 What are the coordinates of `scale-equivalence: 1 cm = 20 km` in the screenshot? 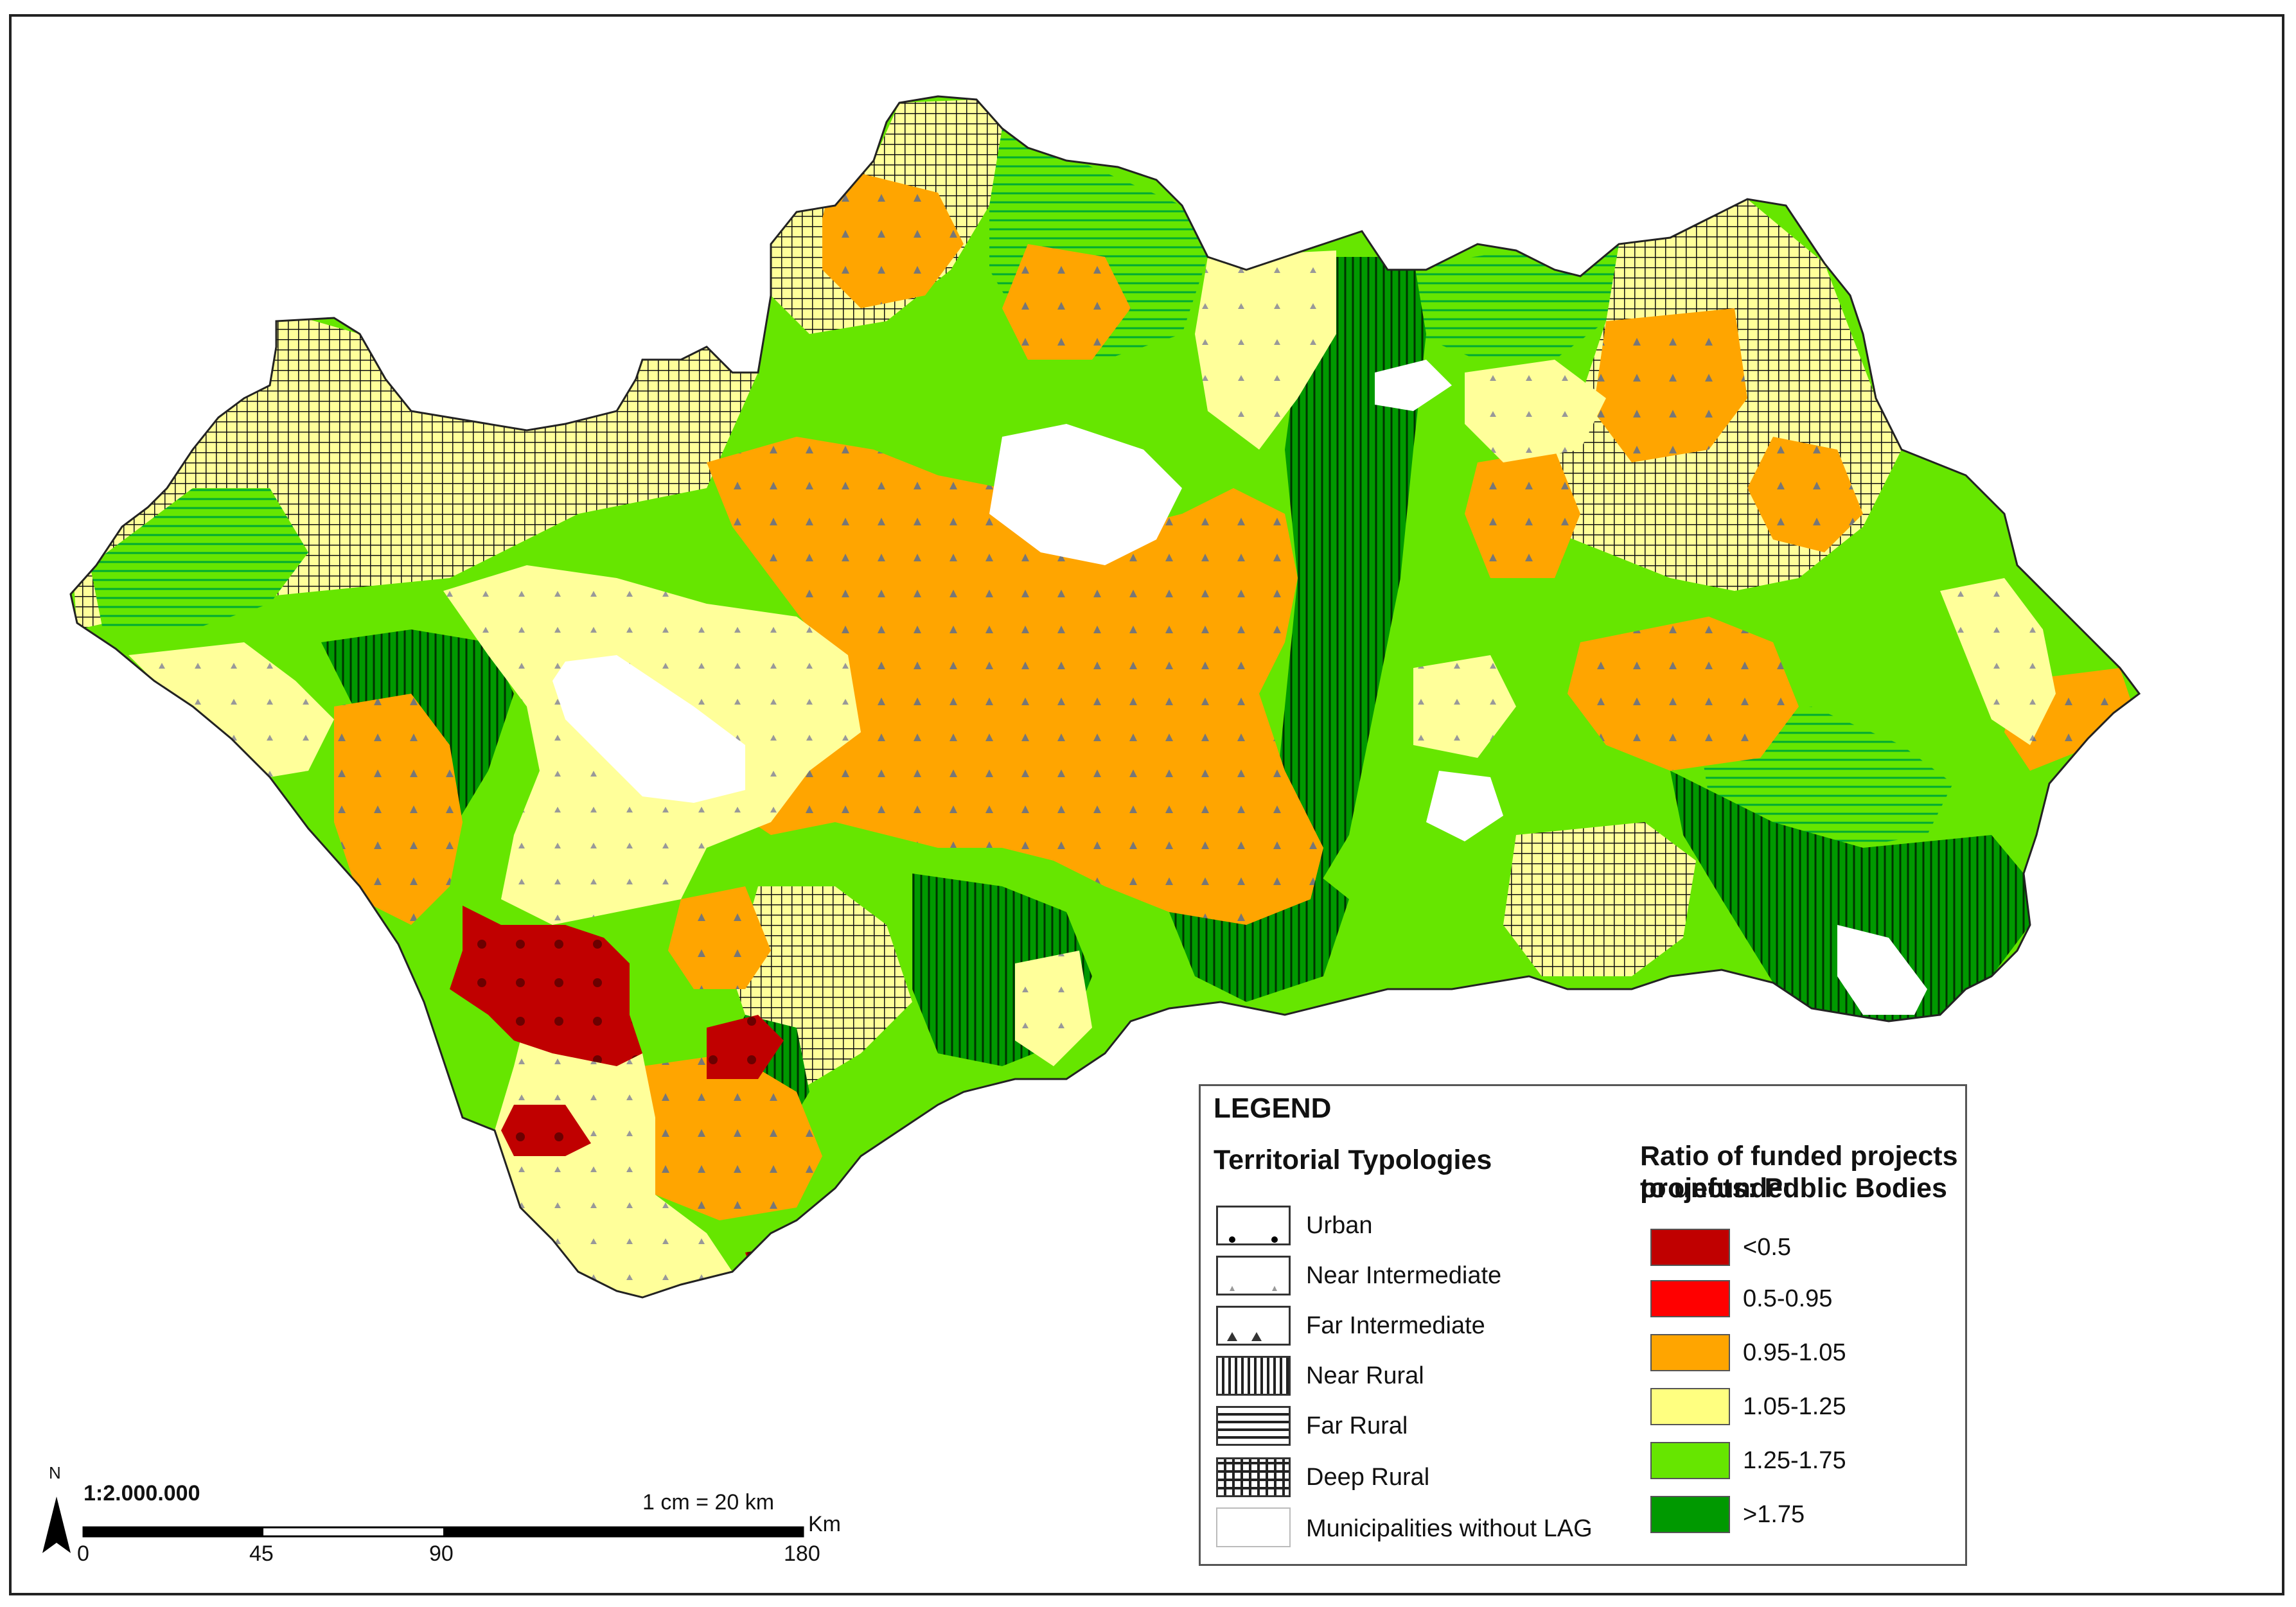 It's located at (708, 1502).